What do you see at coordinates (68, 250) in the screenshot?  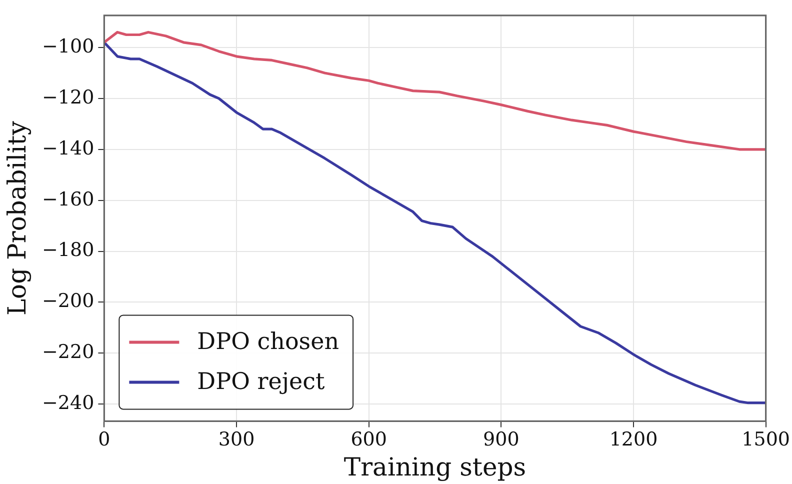 I see `y-tick-label: −180` at bounding box center [68, 250].